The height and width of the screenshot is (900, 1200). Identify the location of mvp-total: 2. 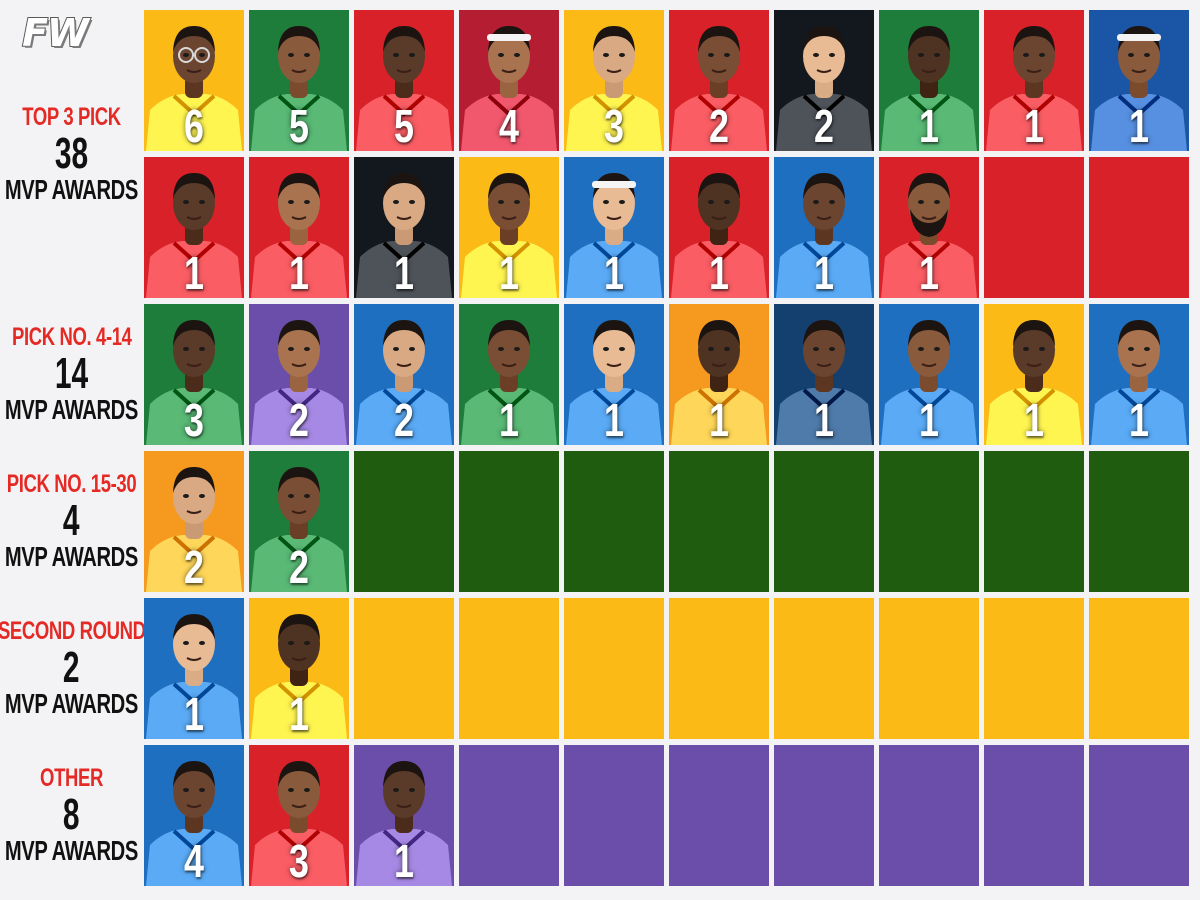
(71, 667).